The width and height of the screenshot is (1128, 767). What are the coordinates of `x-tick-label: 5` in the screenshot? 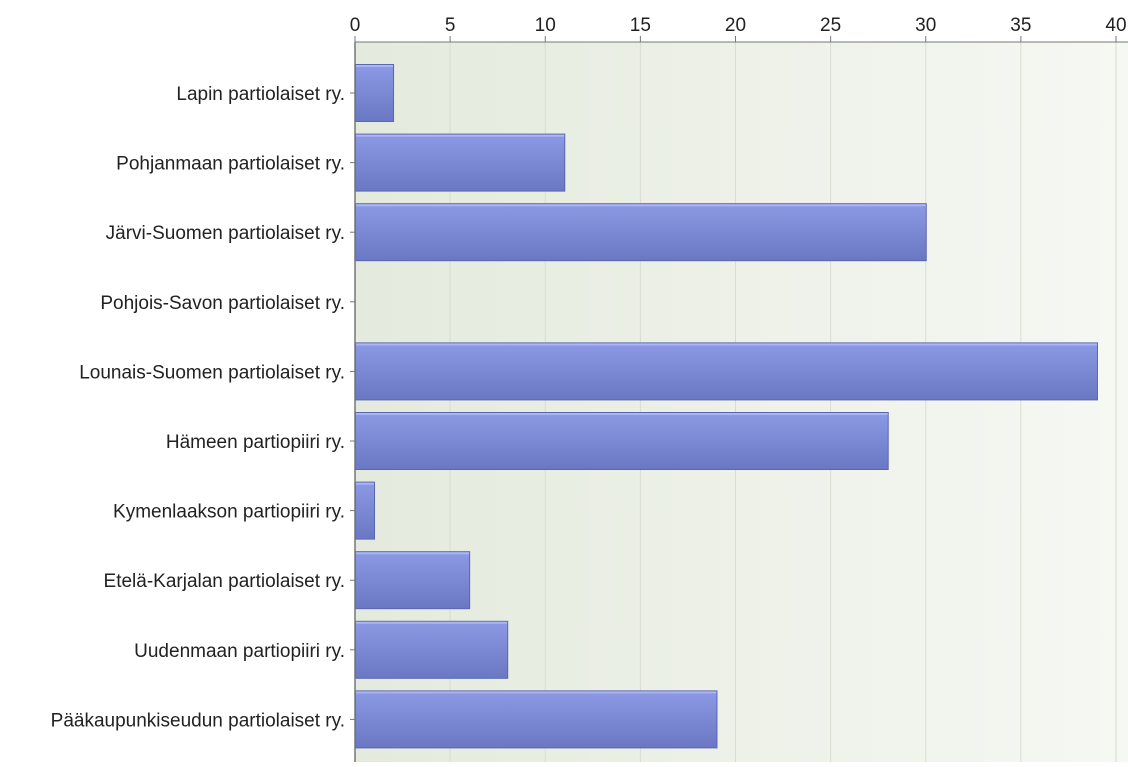 It's located at (450, 25).